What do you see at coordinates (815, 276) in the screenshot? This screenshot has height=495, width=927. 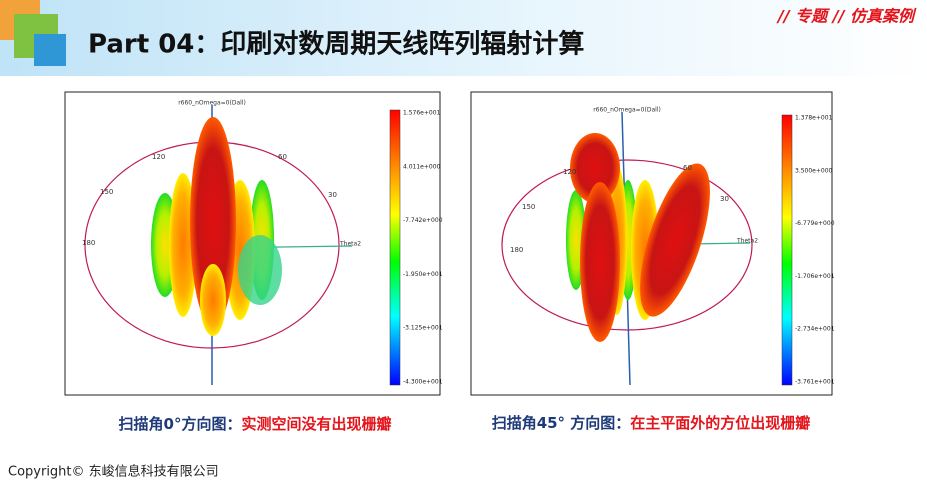 I see `colorbar-label: -1.706e+001` at bounding box center [815, 276].